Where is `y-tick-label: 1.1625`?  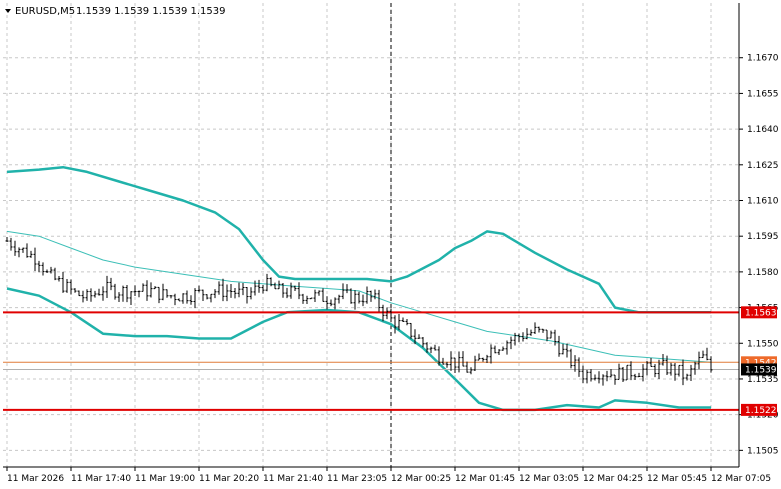
y-tick-label: 1.1625 is located at coordinates (763, 166).